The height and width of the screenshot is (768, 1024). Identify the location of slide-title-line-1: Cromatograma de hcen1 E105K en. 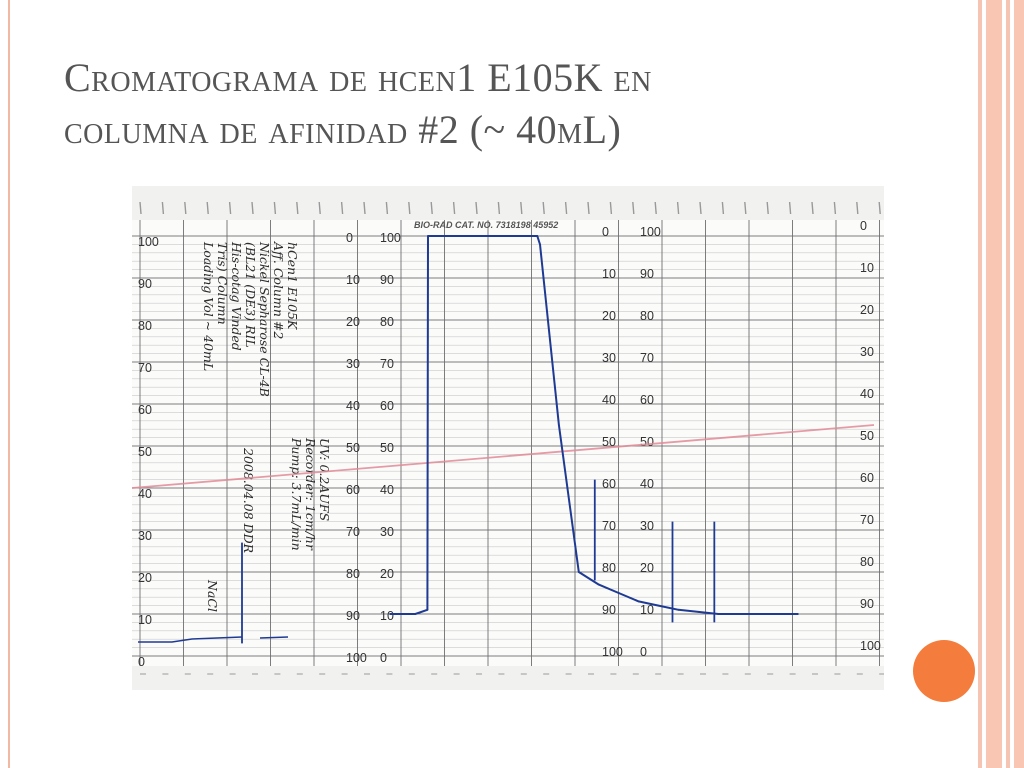
(358, 77).